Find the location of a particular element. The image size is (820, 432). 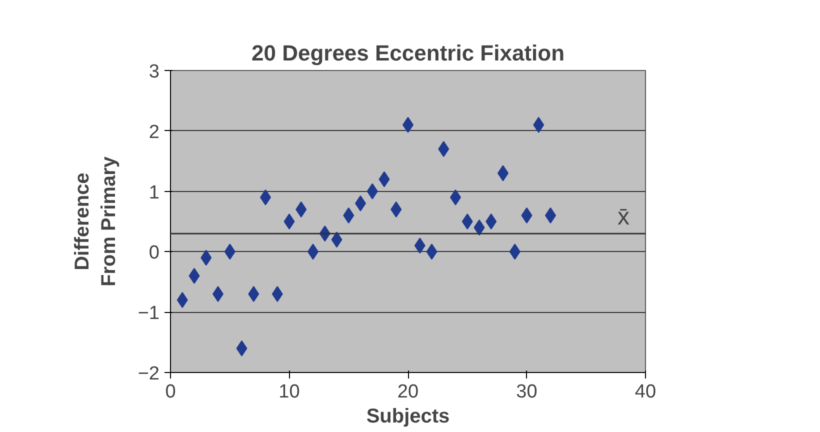

x-tick-label: 10 is located at coordinates (289, 392).